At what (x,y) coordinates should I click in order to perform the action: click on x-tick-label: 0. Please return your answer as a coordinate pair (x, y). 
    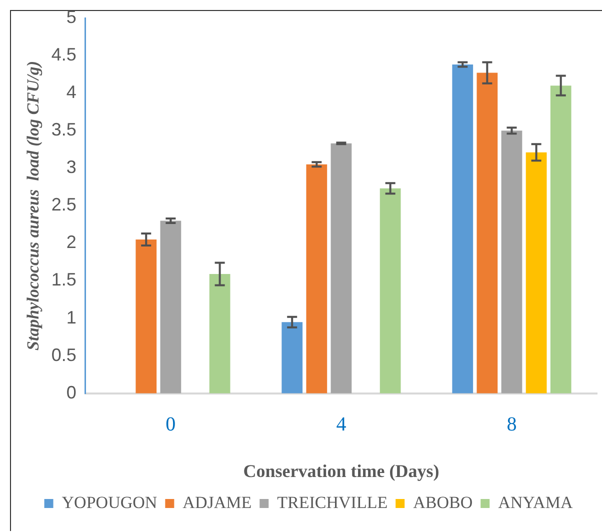
    Looking at the image, I should click on (171, 425).